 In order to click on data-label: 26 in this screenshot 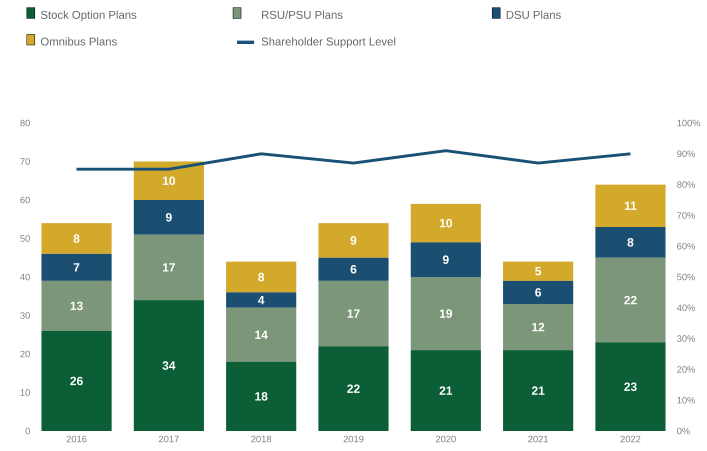, I will do `click(76, 381)`.